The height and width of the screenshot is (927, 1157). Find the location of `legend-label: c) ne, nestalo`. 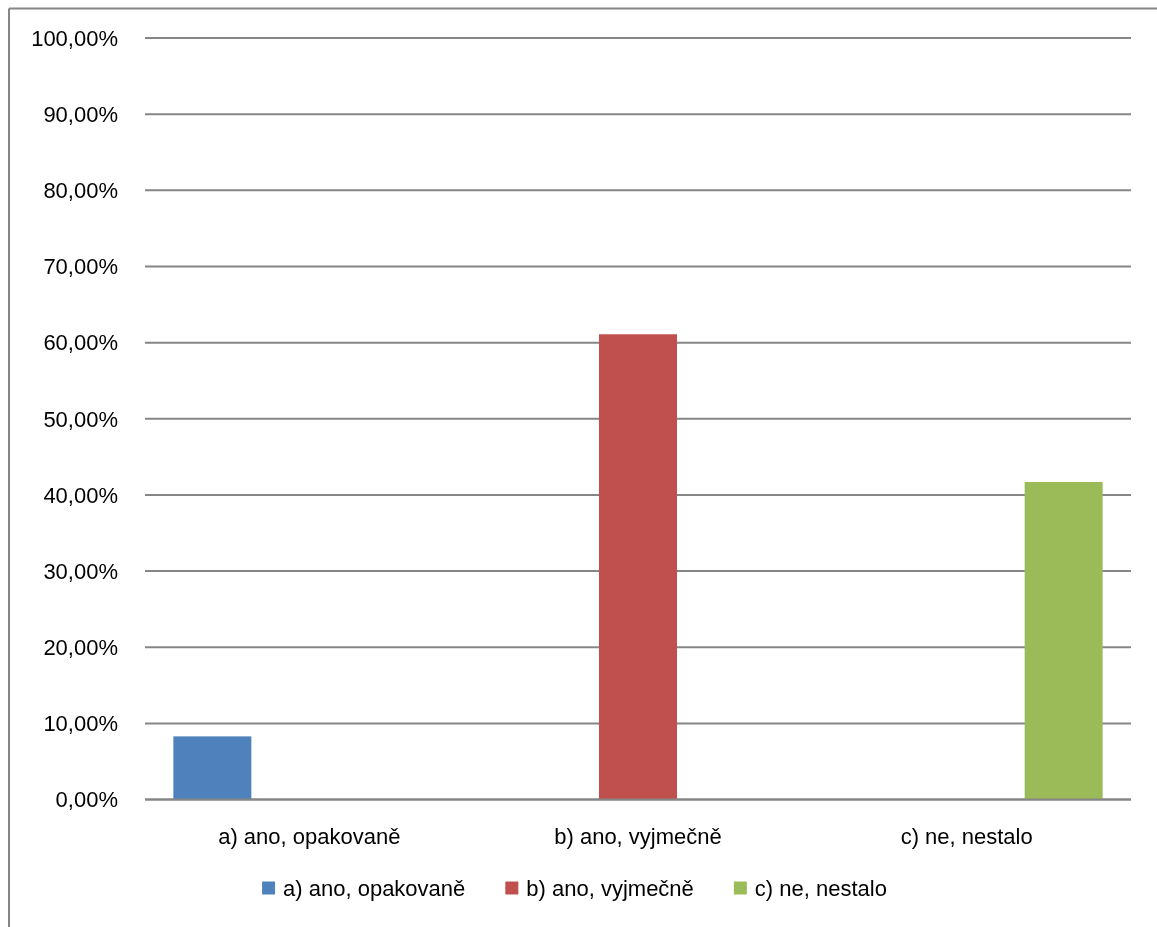

legend-label: c) ne, nestalo is located at coordinates (820, 888).